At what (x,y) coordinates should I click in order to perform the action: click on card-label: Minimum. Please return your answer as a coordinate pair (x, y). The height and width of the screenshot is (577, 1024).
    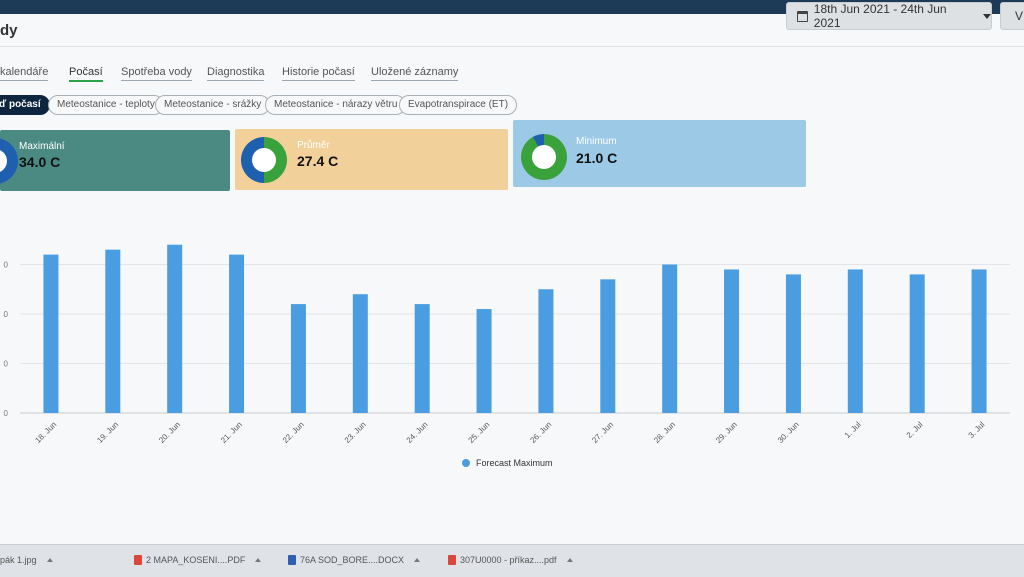
    Looking at the image, I should click on (596, 141).